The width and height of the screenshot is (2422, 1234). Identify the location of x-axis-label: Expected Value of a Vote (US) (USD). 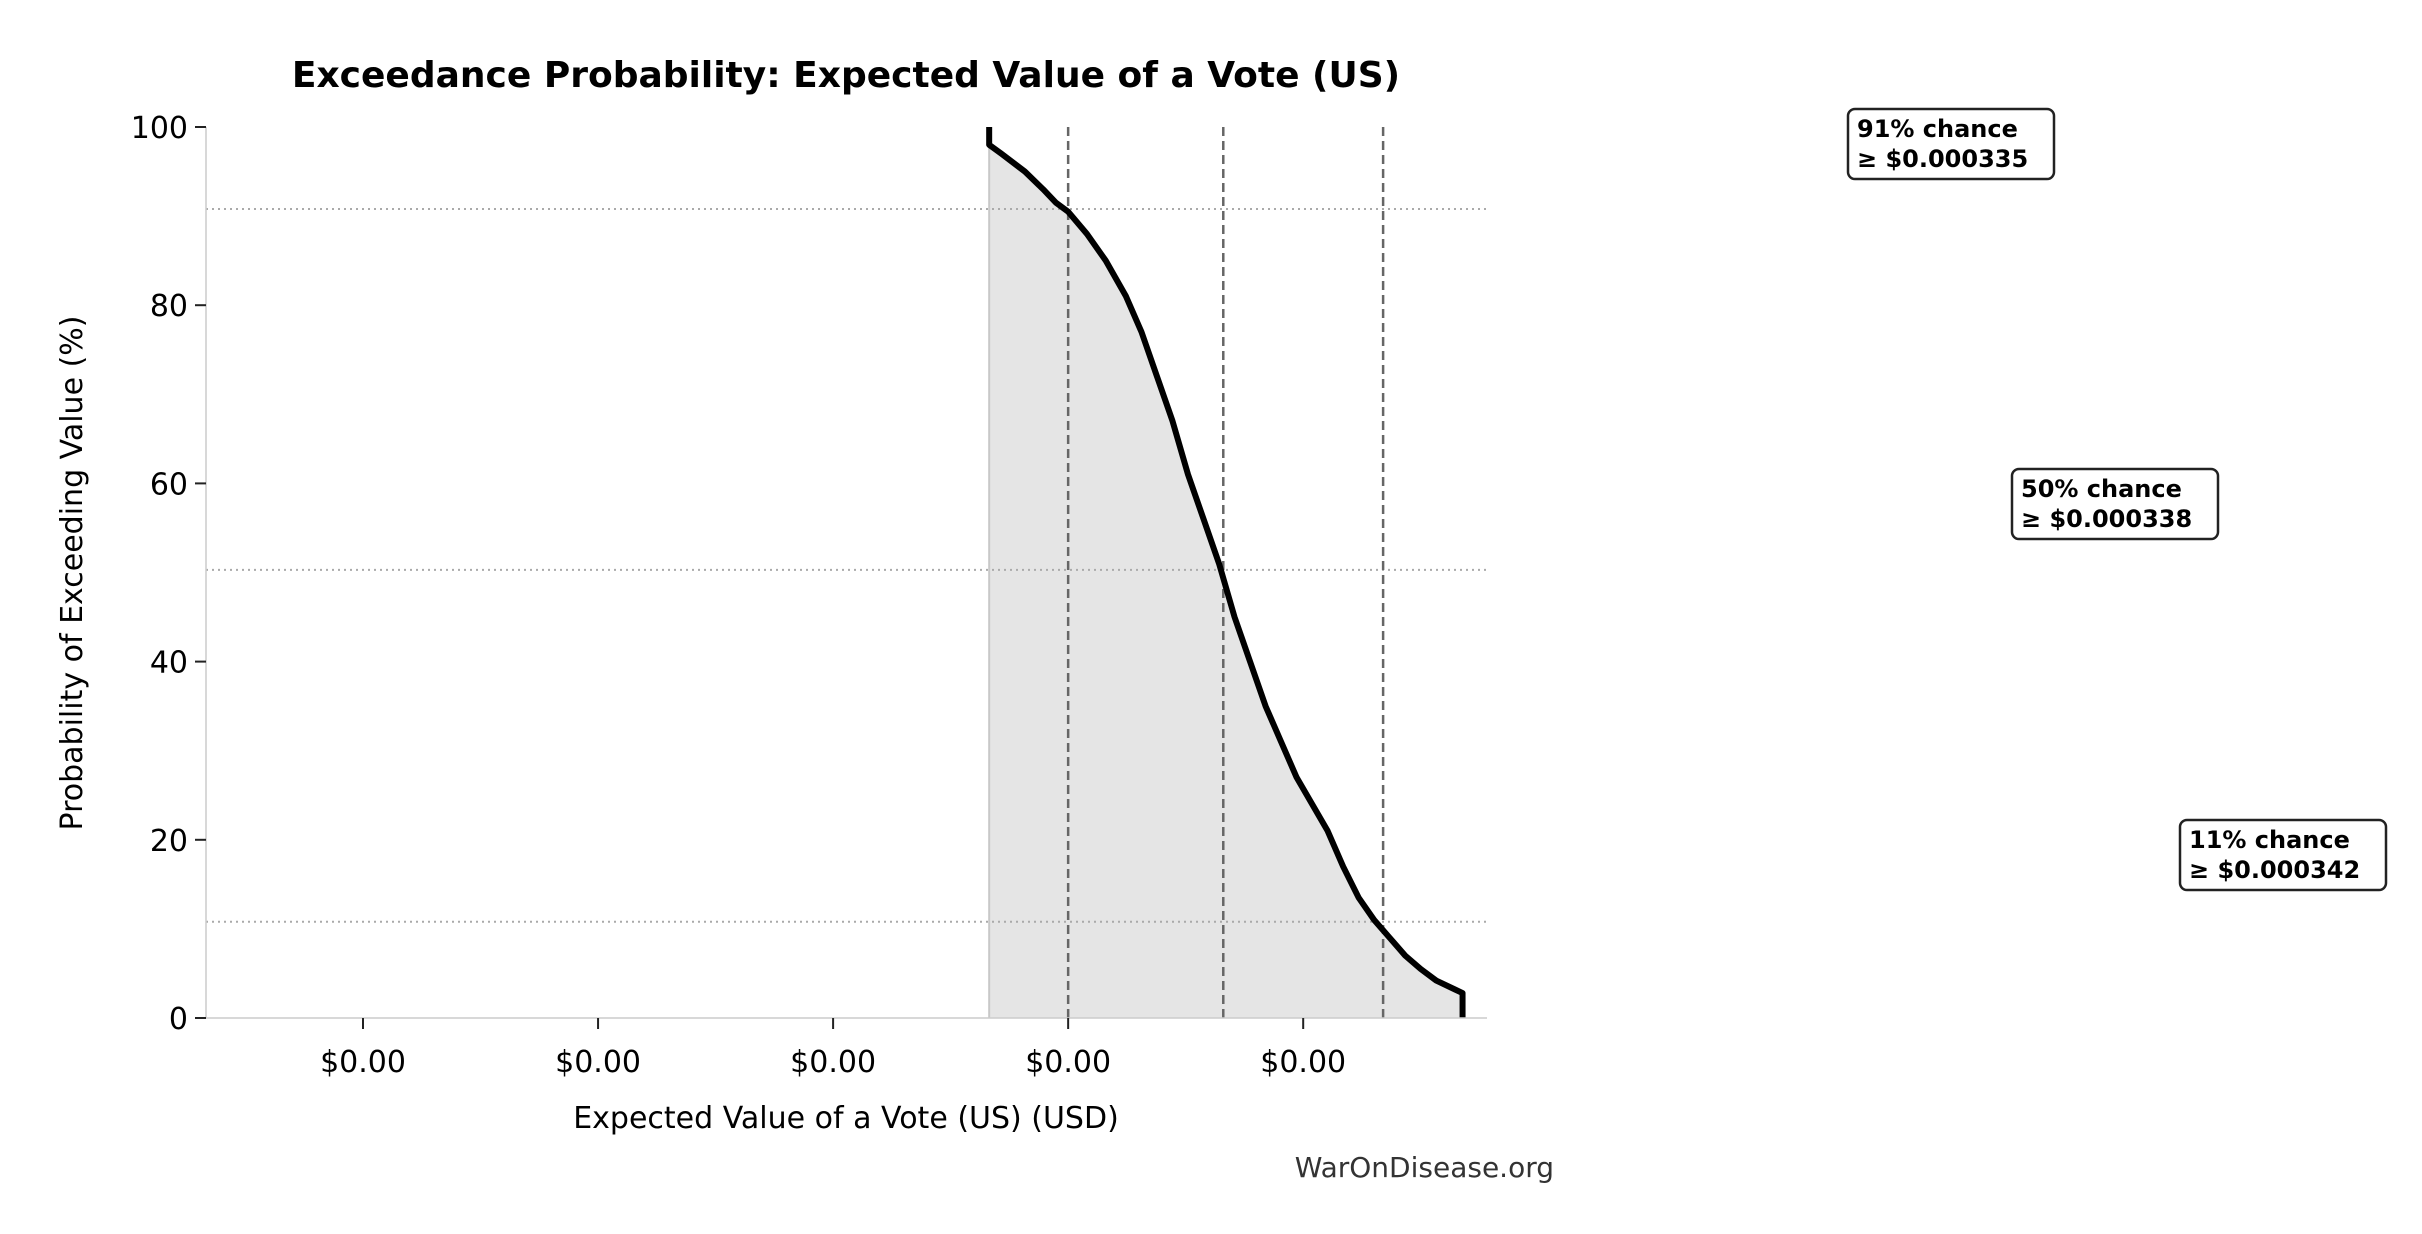
(846, 1118).